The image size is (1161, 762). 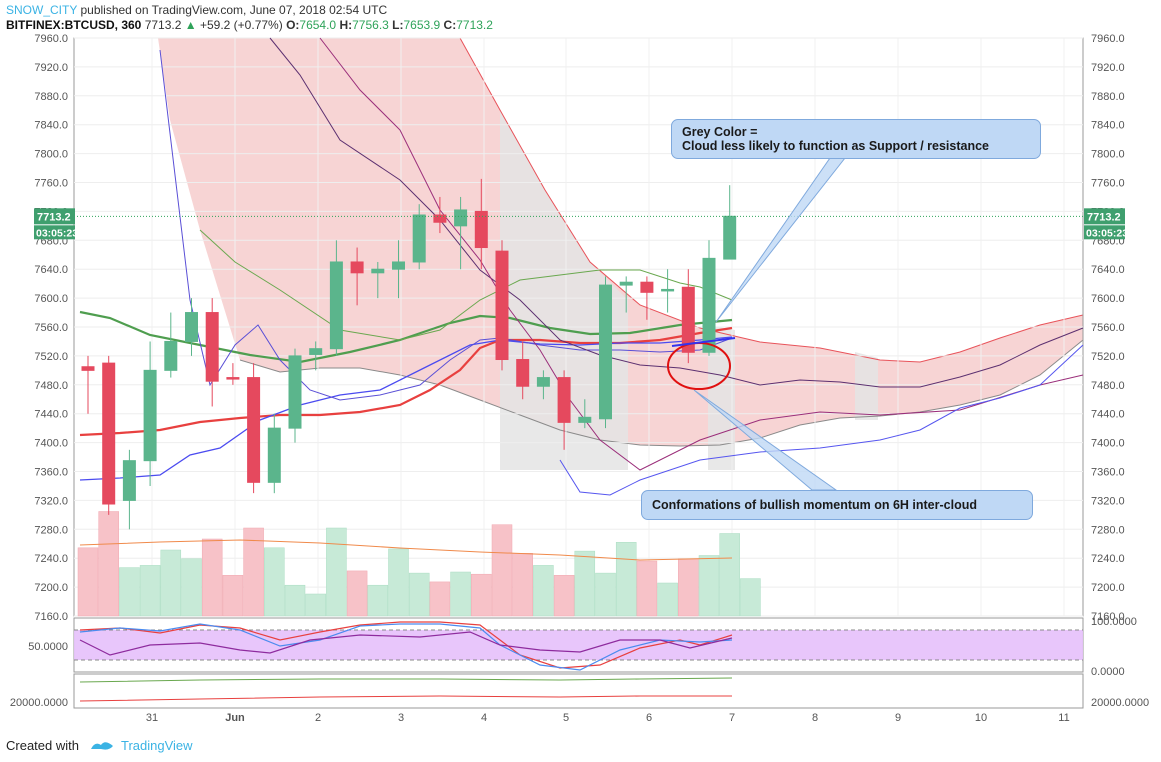 What do you see at coordinates (1108, 415) in the screenshot?
I see `right-price-tick: 7440.0` at bounding box center [1108, 415].